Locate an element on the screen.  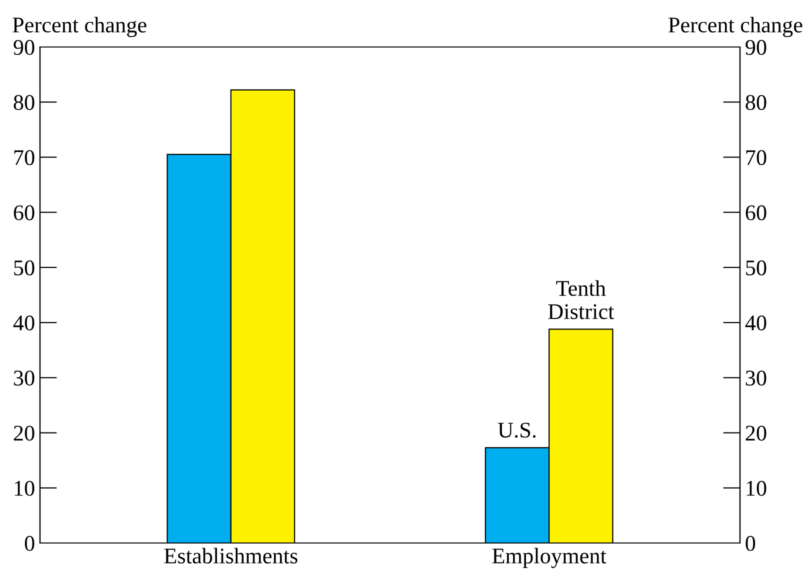
y-tick-label: 40 is located at coordinates (23, 322).